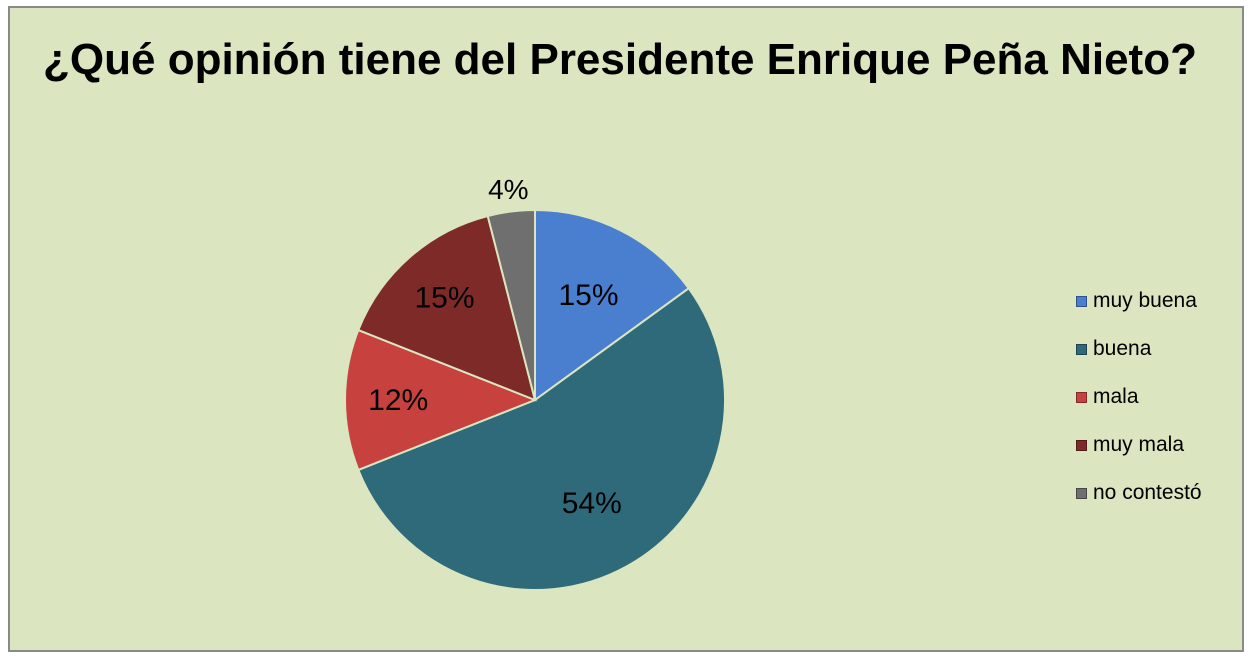 The height and width of the screenshot is (652, 1250). I want to click on data-label-mala: 12%, so click(398, 400).